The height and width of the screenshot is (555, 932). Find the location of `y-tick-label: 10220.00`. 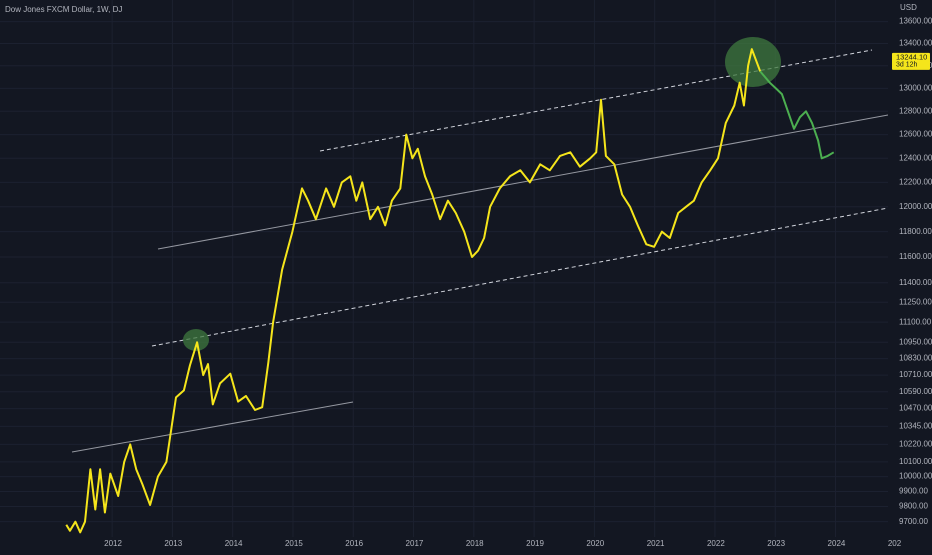

y-tick-label: 10220.00 is located at coordinates (915, 444).